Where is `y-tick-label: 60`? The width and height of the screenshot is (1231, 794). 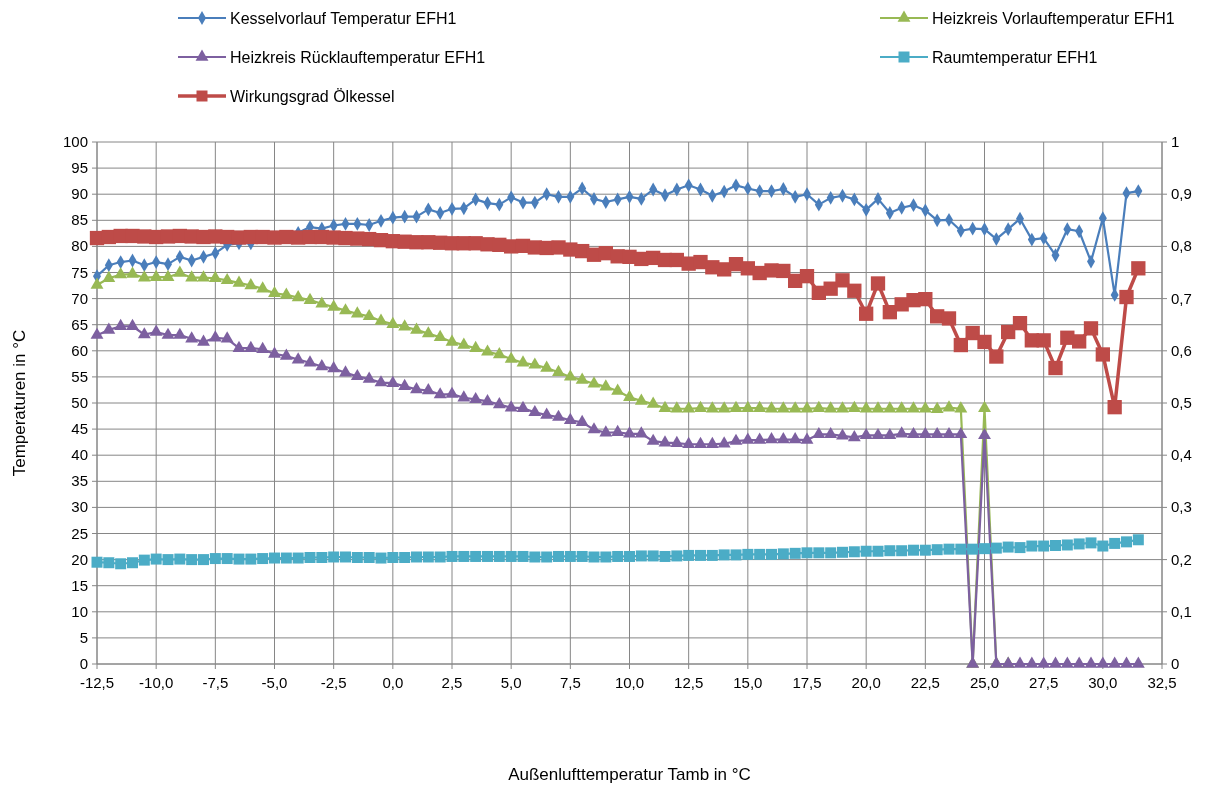 y-tick-label: 60 is located at coordinates (79, 350).